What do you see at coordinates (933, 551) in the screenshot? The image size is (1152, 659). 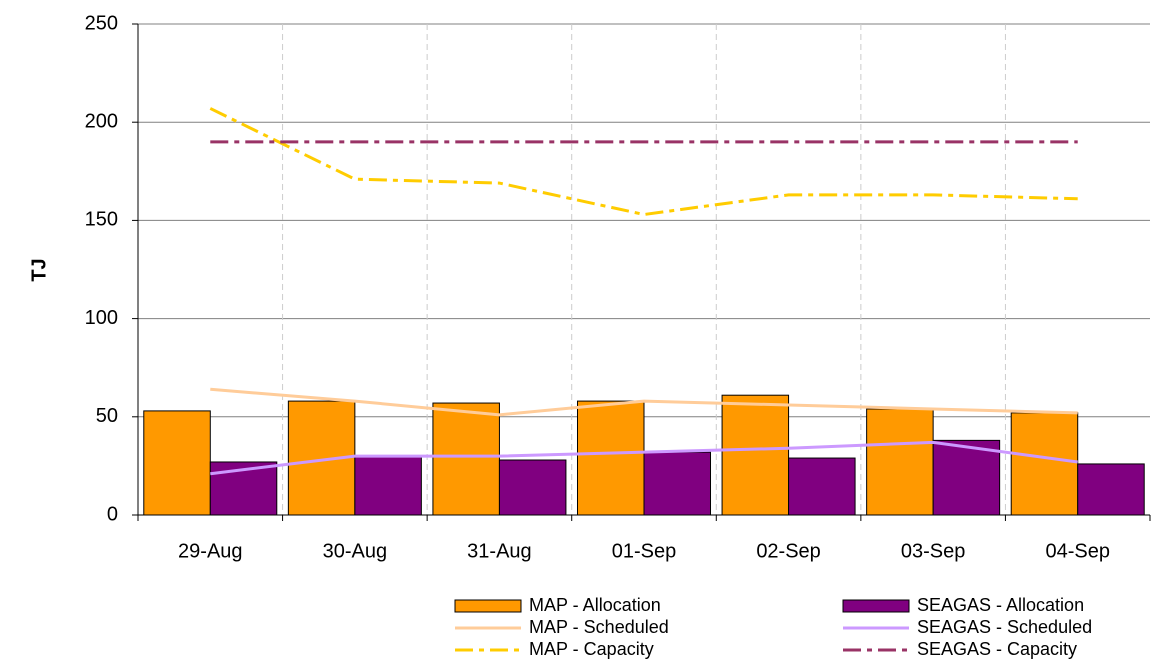 I see `x-tick-label: 03-Sep` at bounding box center [933, 551].